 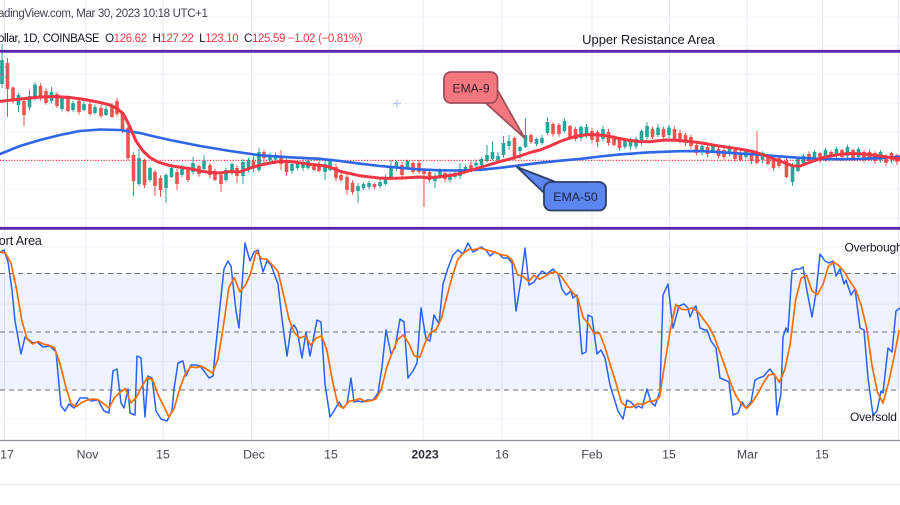 I want to click on svg-text: EMA-50, so click(x=575, y=197).